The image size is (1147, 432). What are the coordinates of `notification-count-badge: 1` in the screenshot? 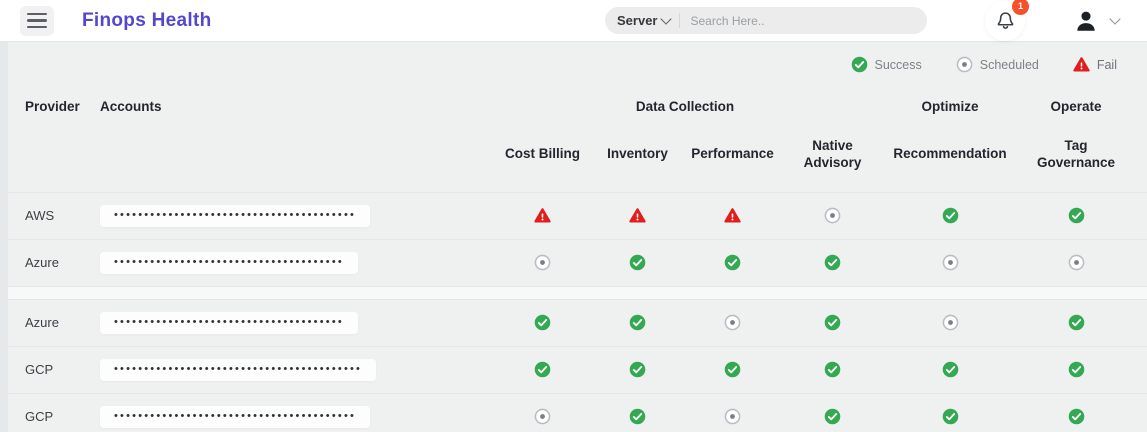 It's located at (1020, 7).